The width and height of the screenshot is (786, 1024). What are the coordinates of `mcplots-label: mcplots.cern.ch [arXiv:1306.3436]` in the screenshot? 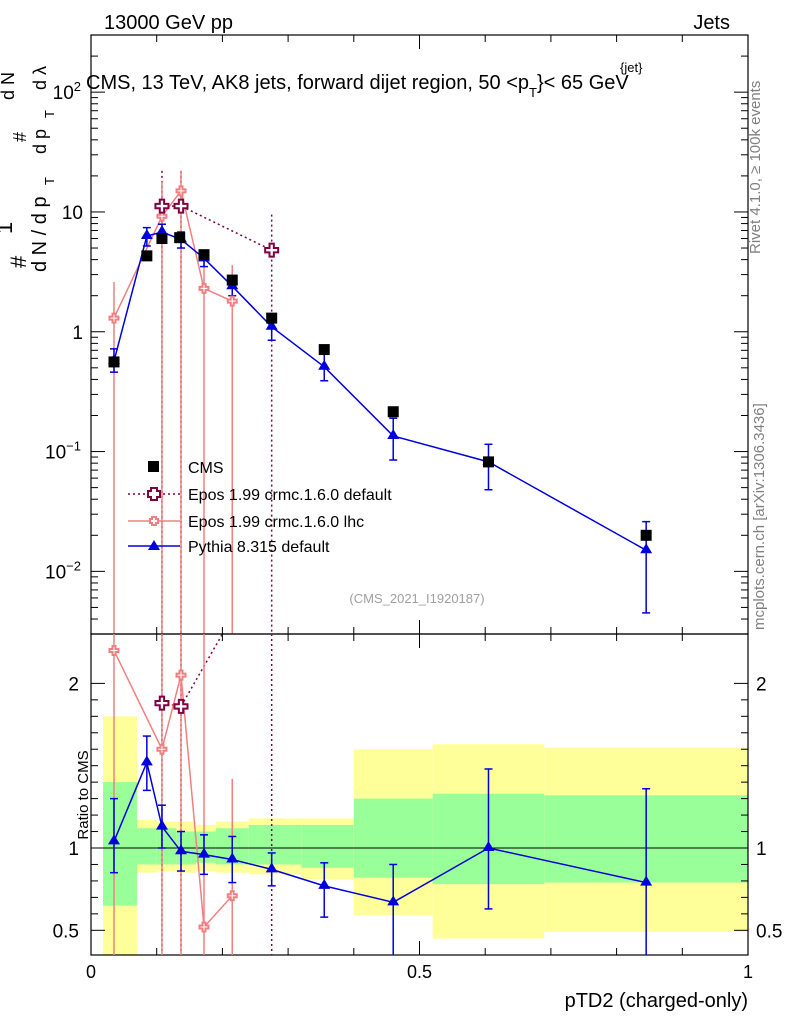 It's located at (759, 516).